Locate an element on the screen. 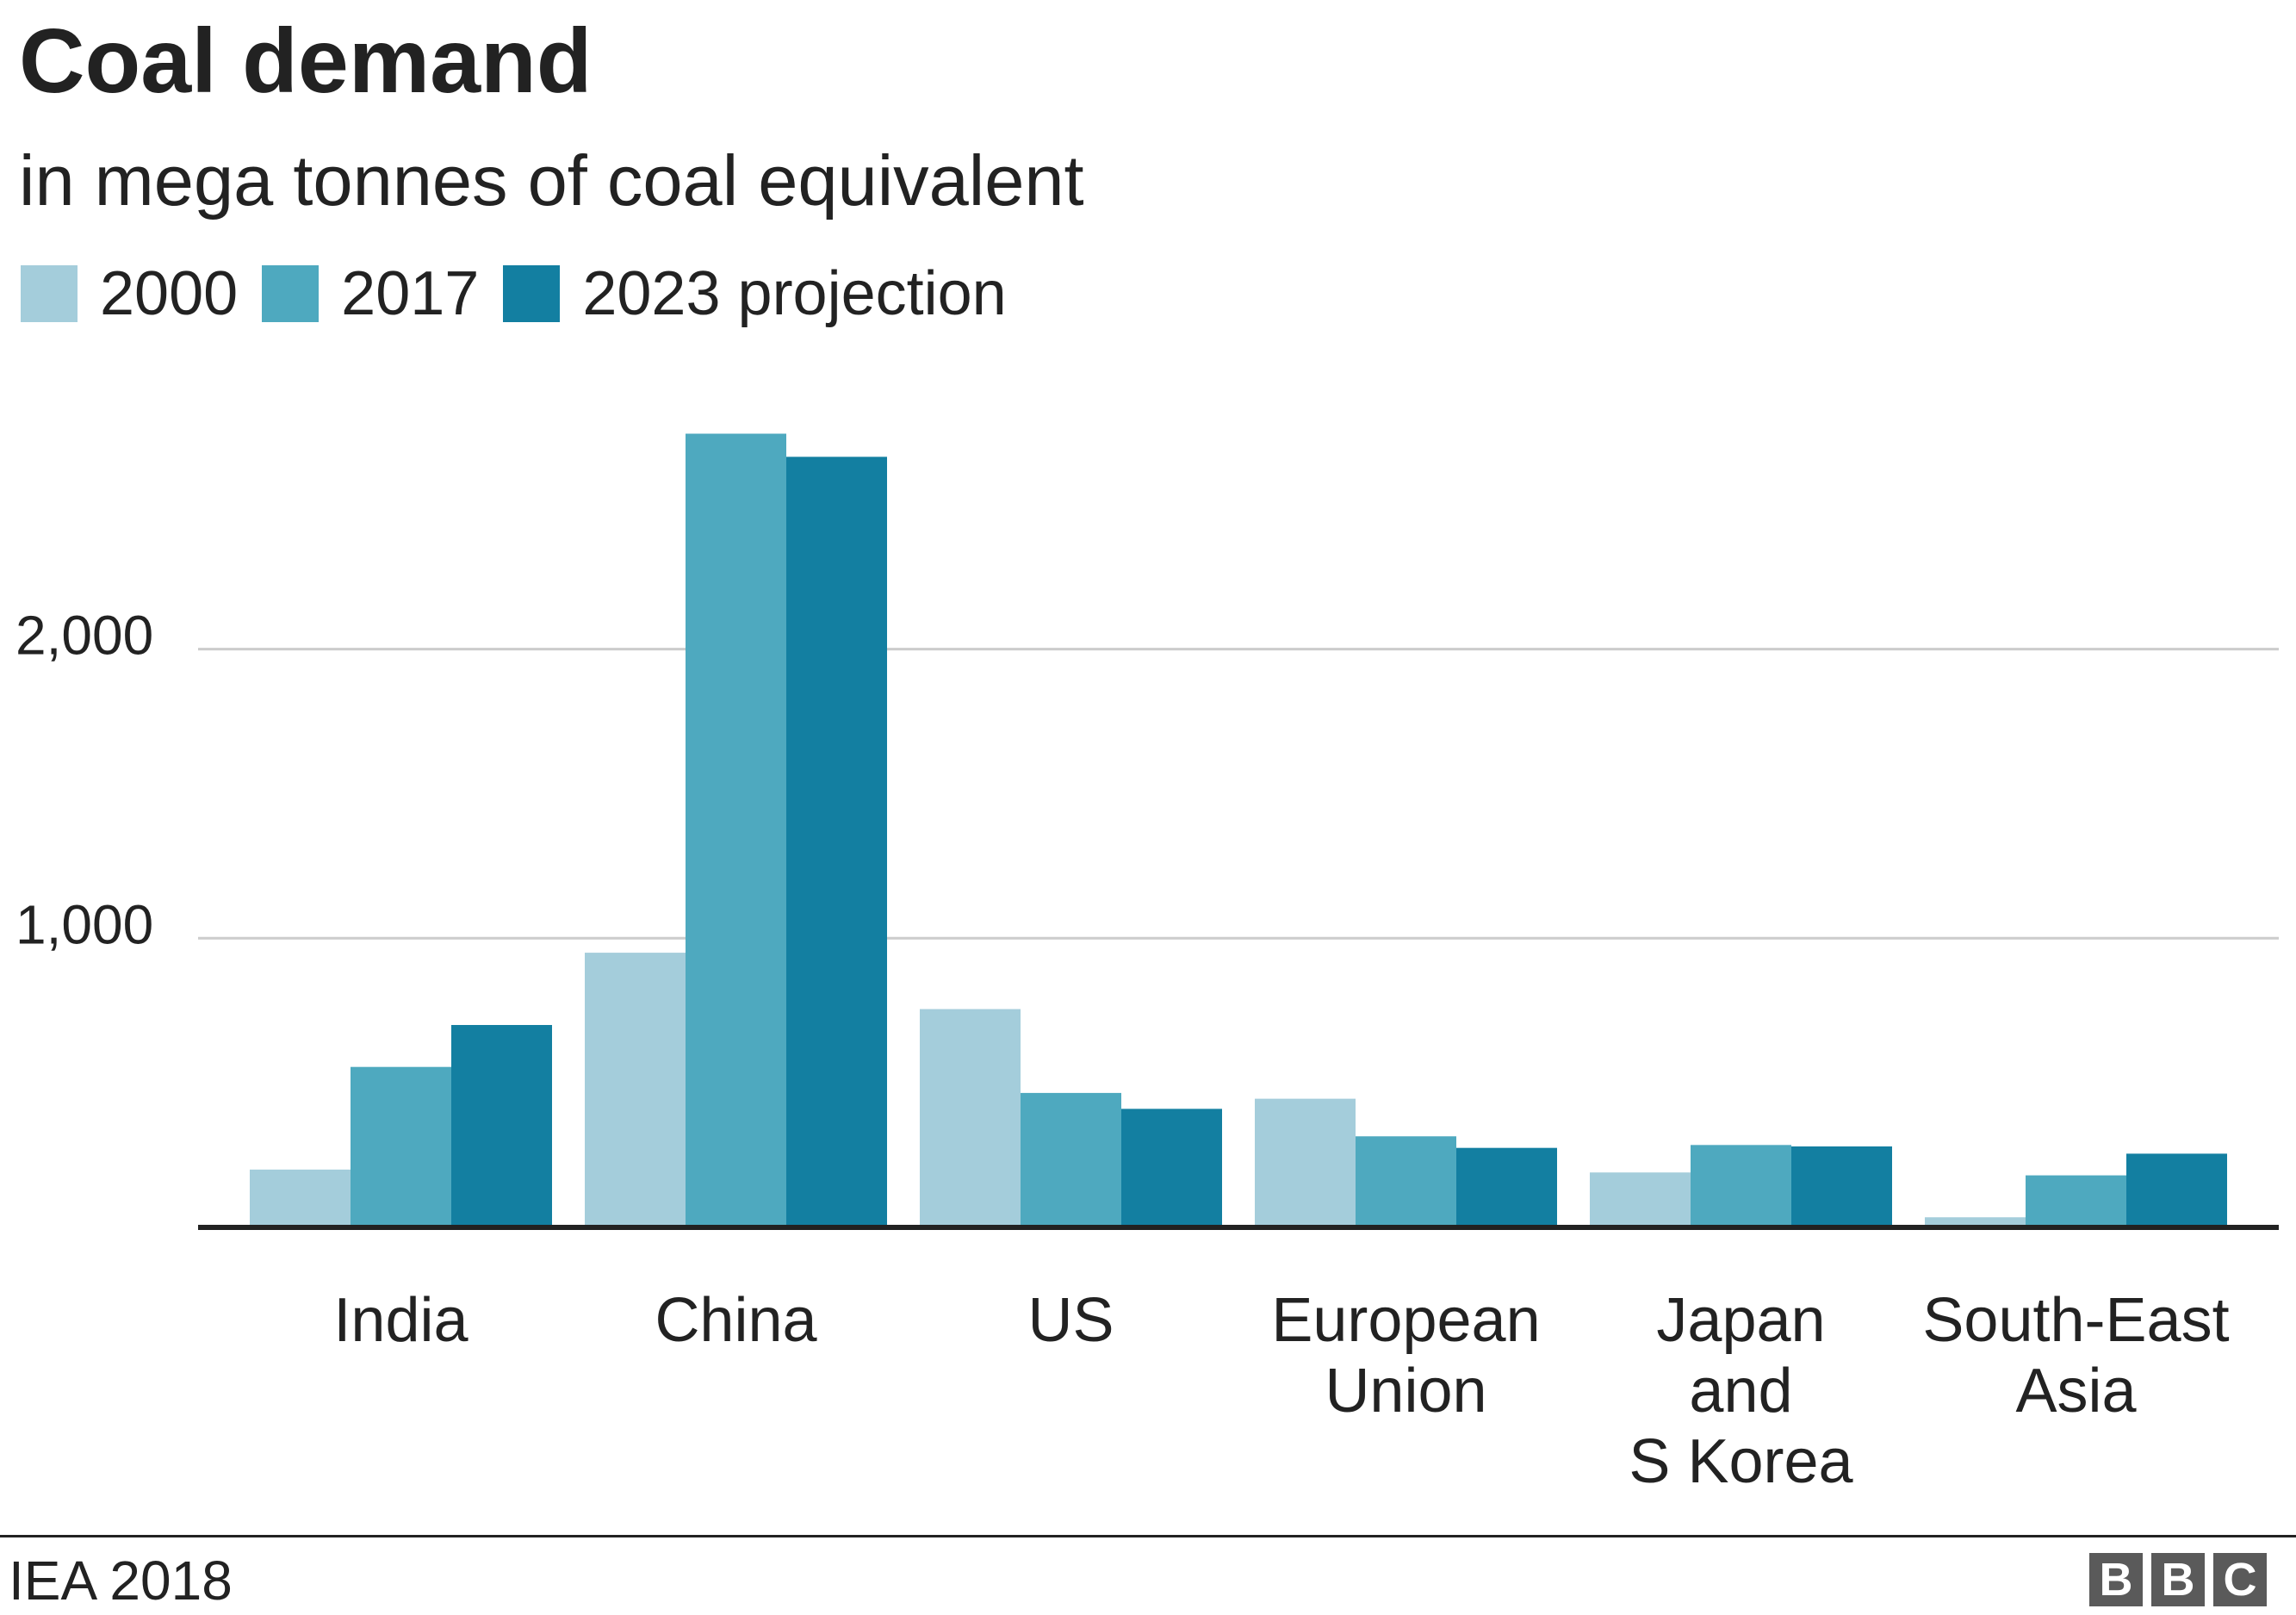  legend-swatch-2017 is located at coordinates (291, 293).